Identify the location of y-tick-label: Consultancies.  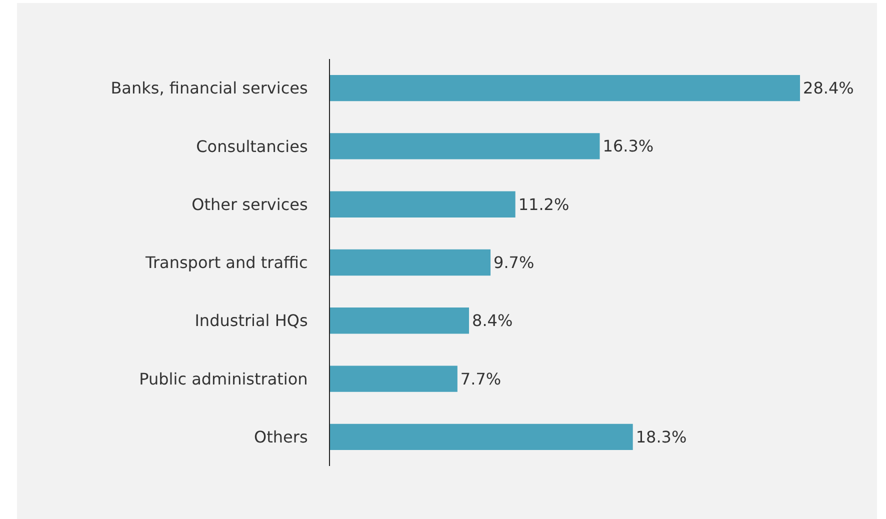
(252, 146).